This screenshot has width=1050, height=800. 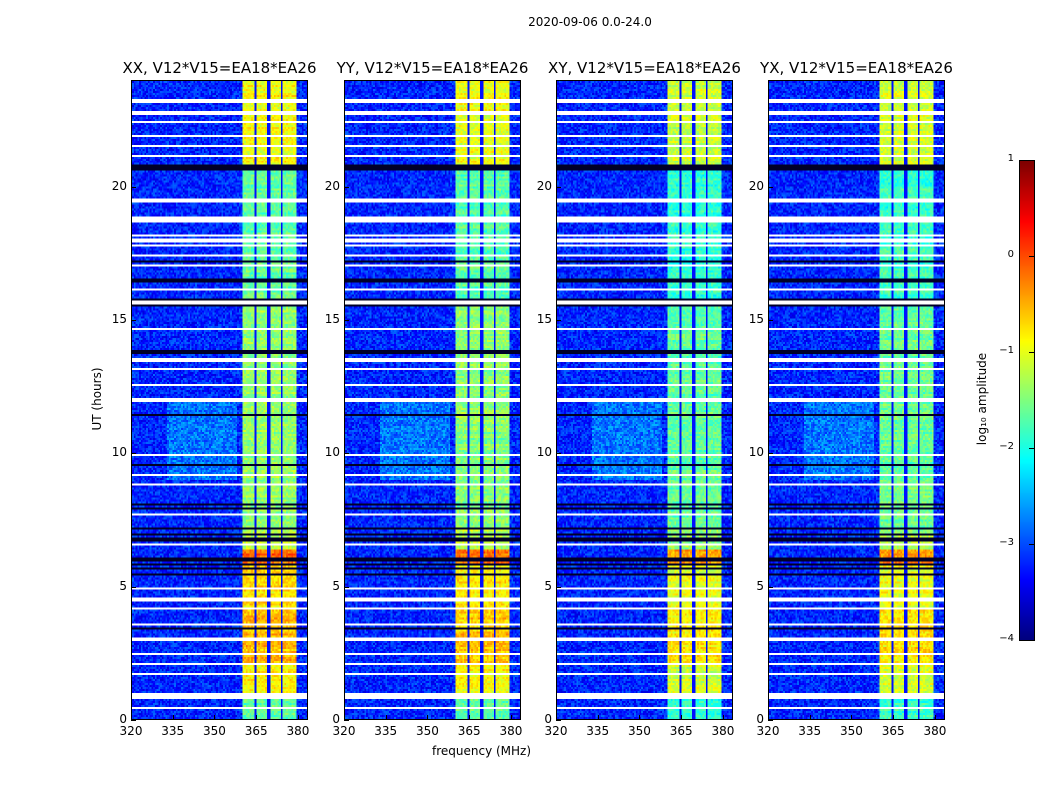 I want to click on colorbar-tick-label: −2, so click(x=1006, y=446).